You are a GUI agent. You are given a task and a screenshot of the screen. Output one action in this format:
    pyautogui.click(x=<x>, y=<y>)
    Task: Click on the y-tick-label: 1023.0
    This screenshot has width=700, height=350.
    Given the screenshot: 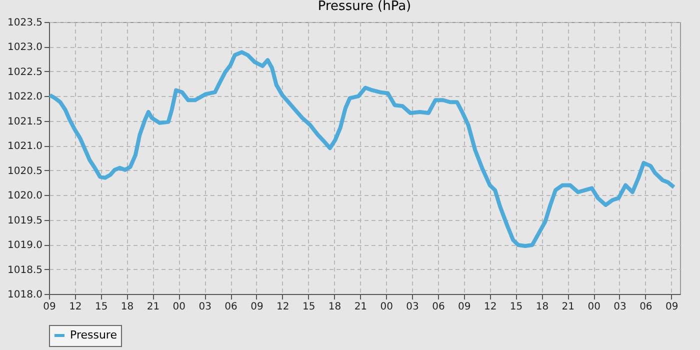 What is the action you would take?
    pyautogui.click(x=25, y=48)
    